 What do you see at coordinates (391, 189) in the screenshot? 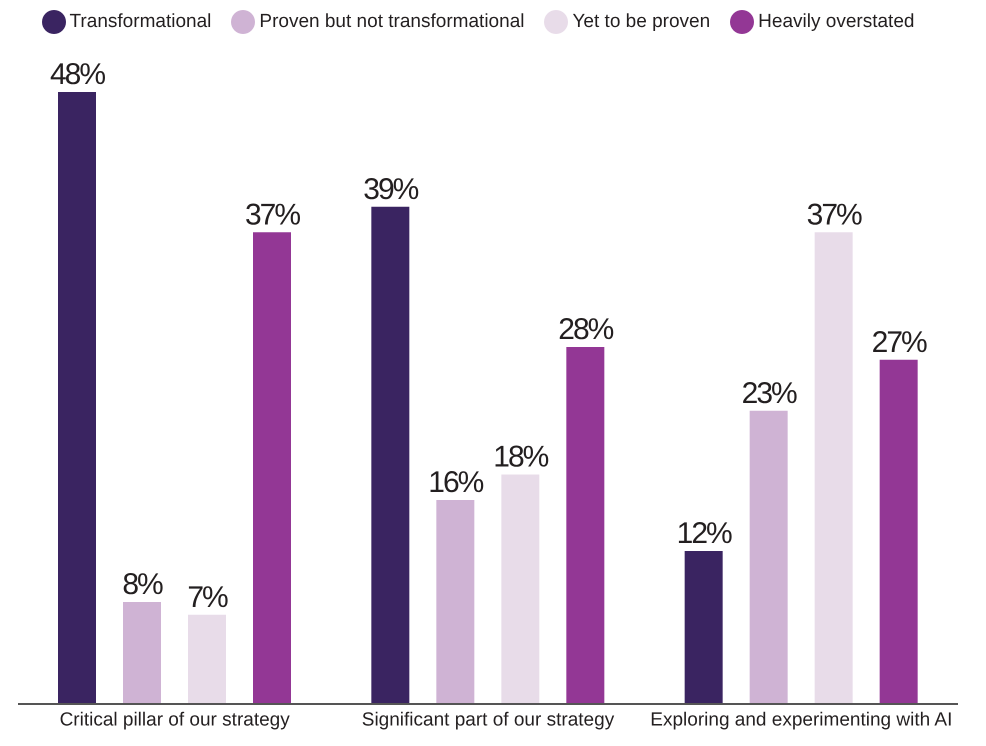
I see `data-label: 39%` at bounding box center [391, 189].